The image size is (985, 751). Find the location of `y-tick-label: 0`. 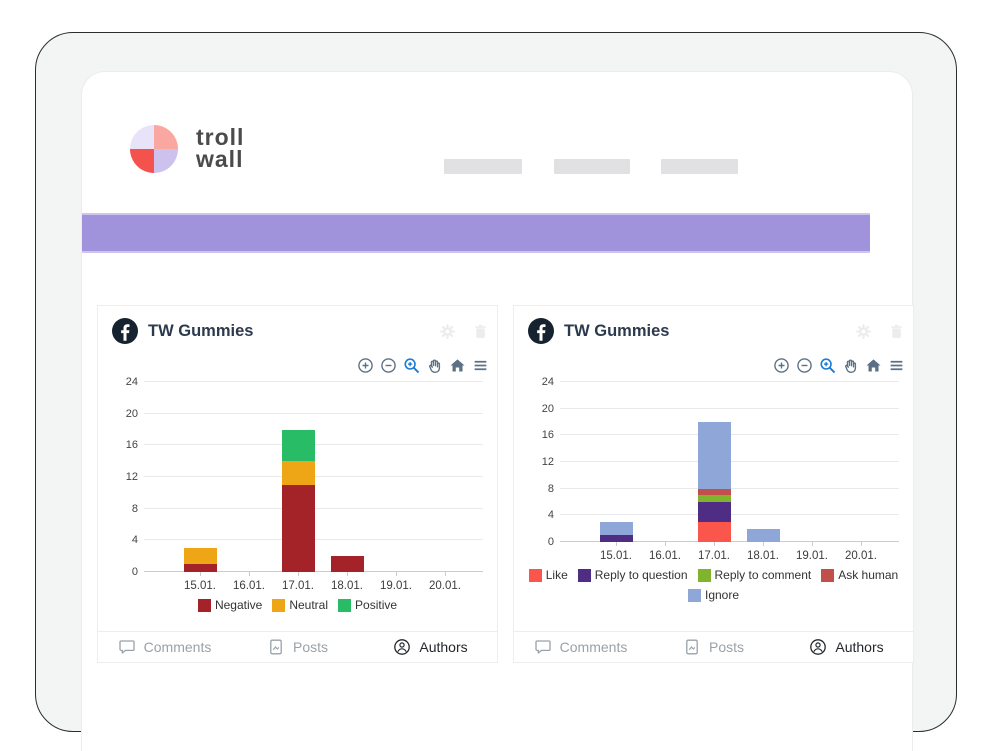

y-tick-label: 0 is located at coordinates (550, 542).